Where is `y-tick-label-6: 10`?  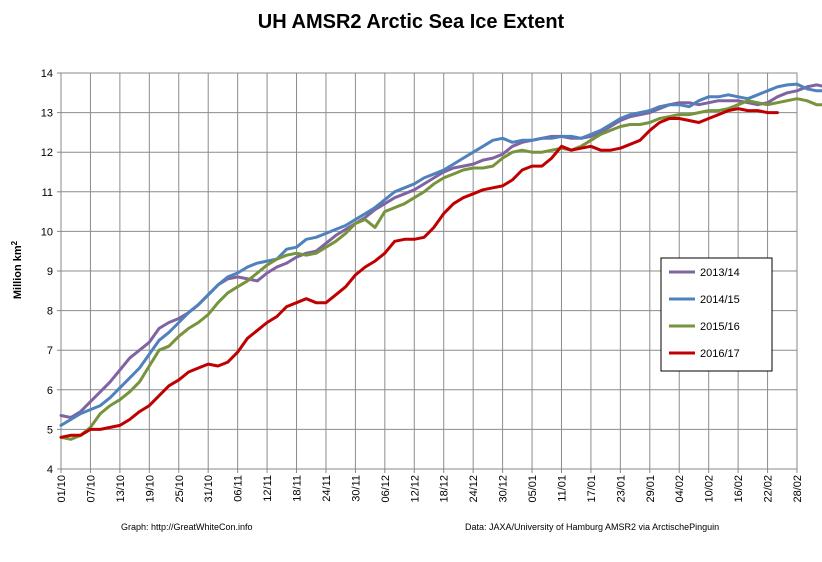 y-tick-label-6: 10 is located at coordinates (47, 232).